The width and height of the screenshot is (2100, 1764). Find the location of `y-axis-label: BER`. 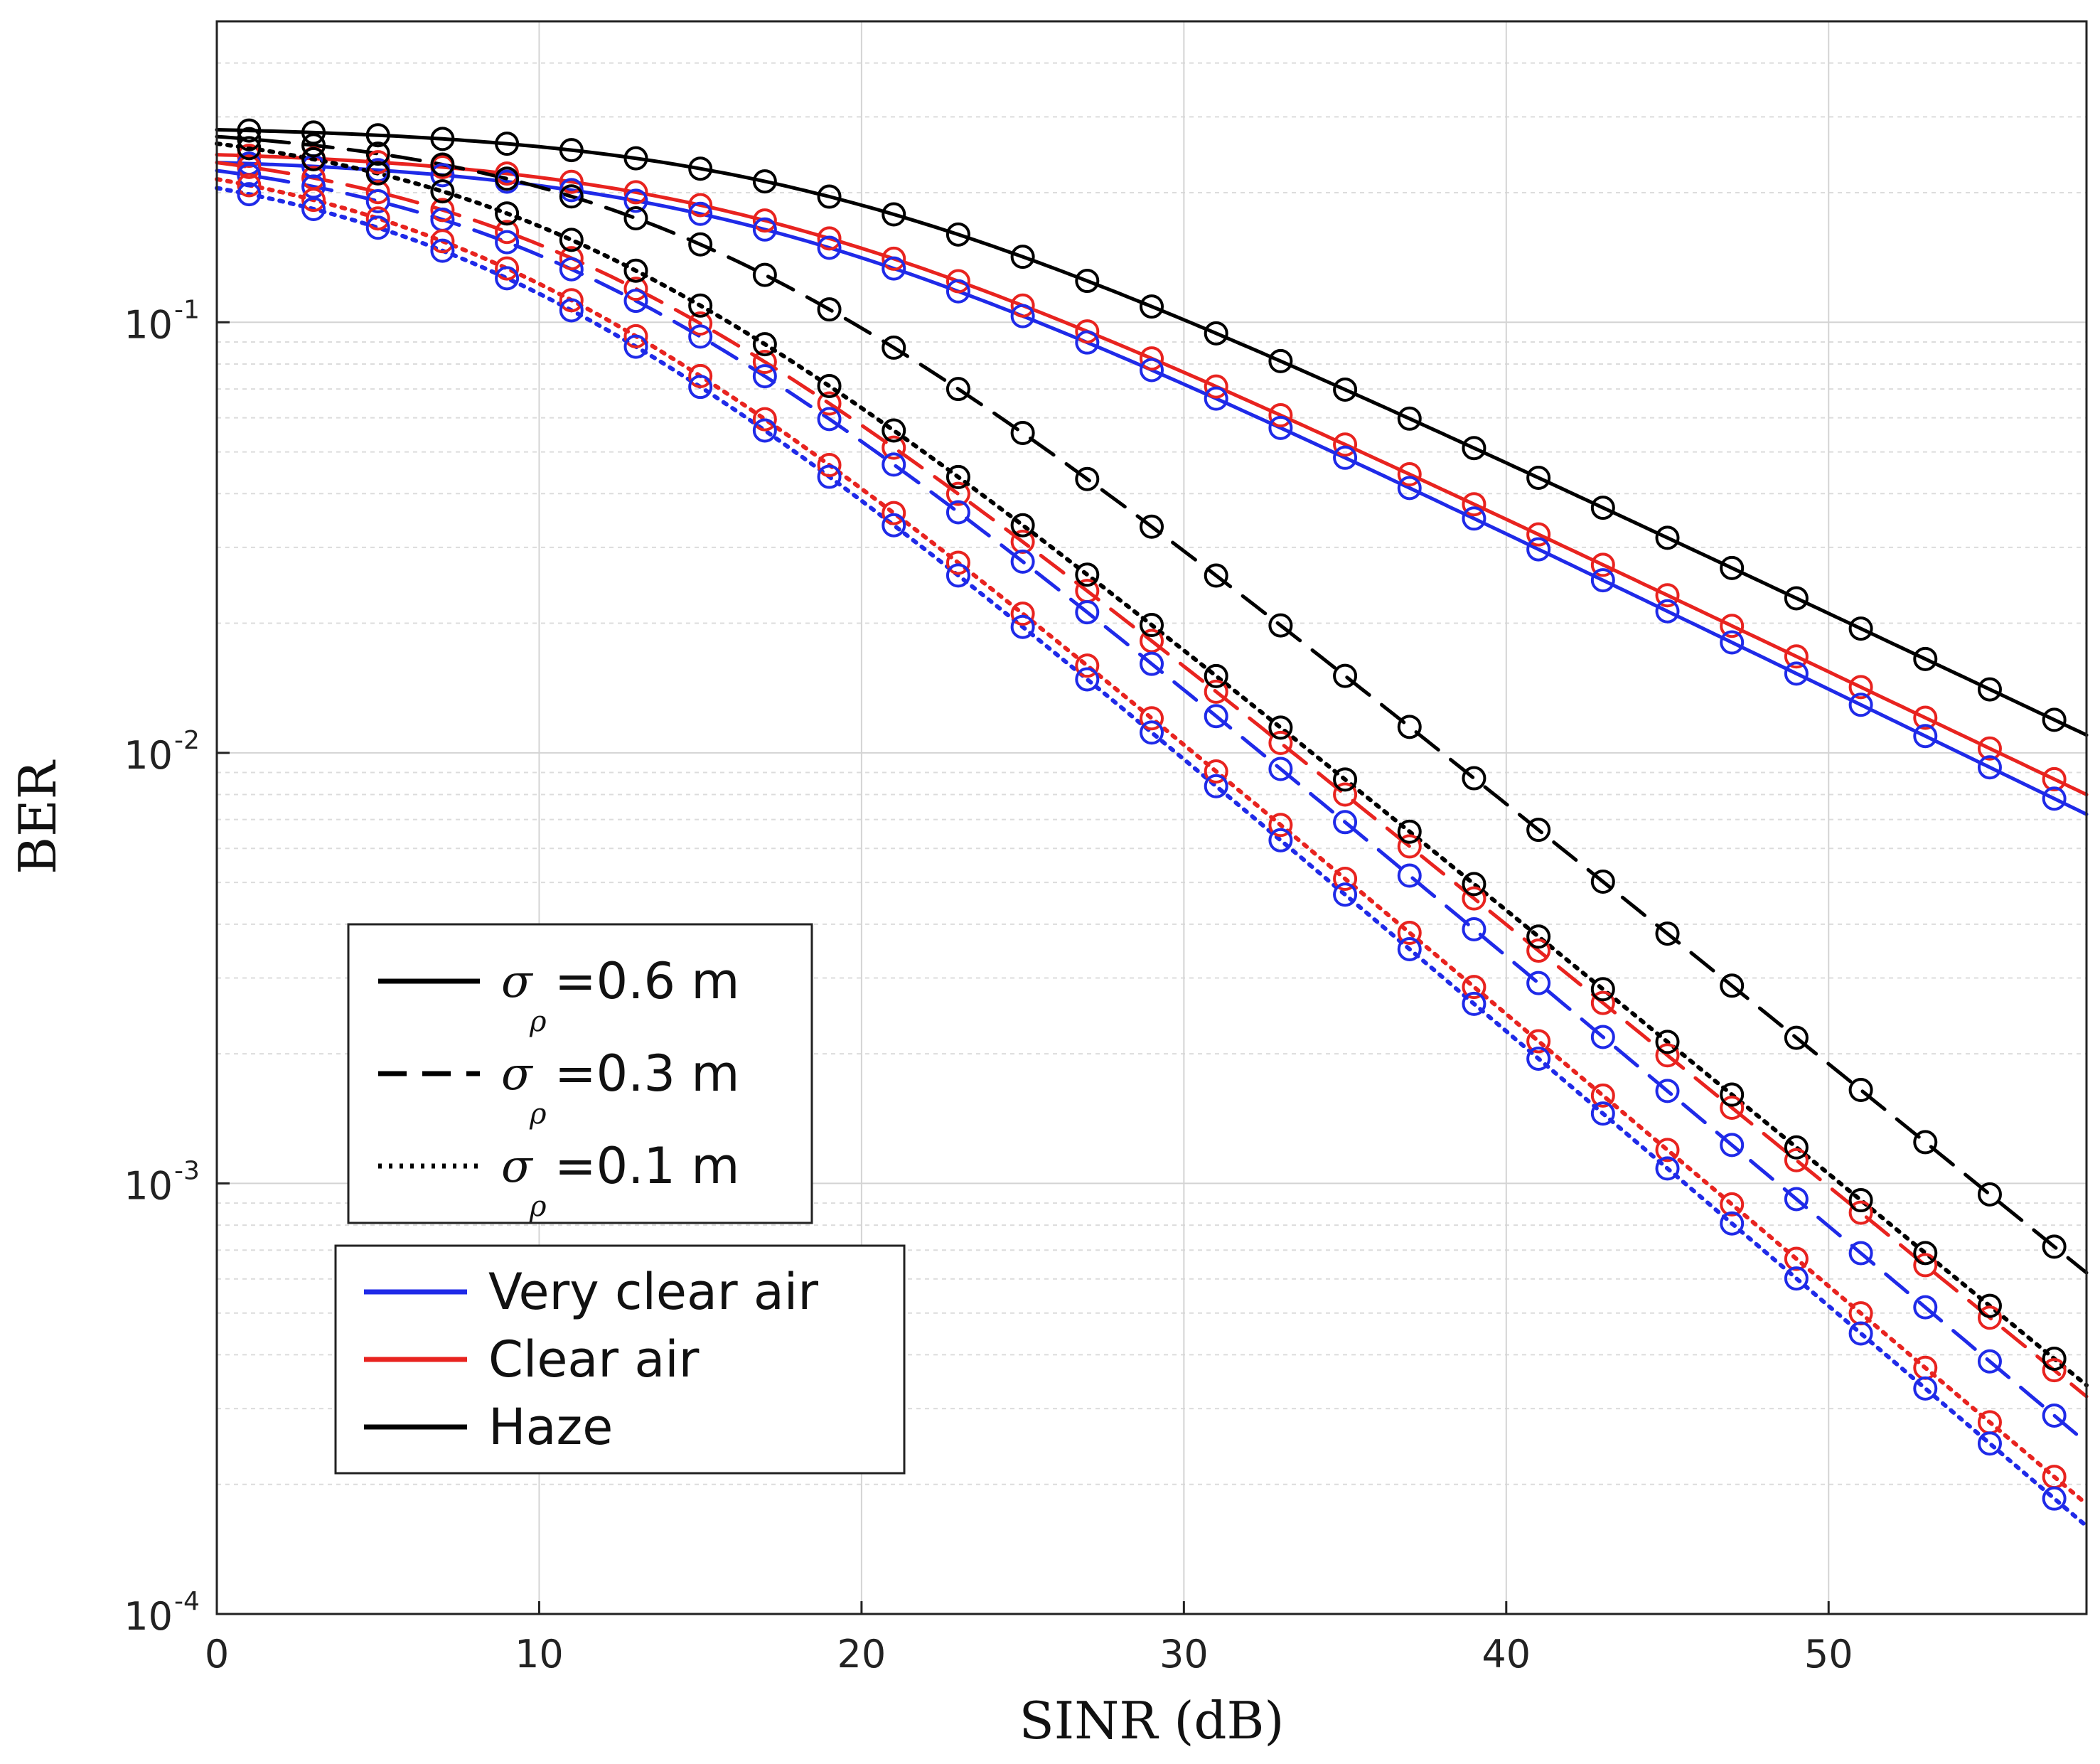

y-axis-label: BER is located at coordinates (38, 816).